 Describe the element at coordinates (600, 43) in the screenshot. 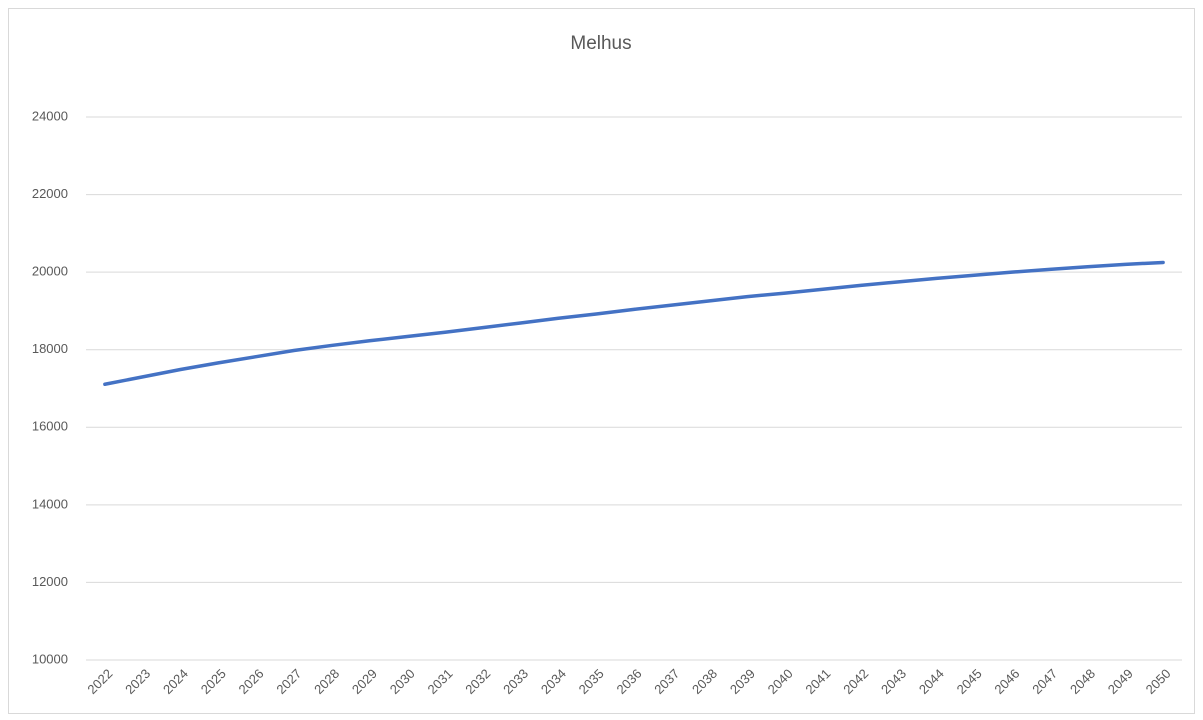

I see `chart-title: Melhus` at that location.